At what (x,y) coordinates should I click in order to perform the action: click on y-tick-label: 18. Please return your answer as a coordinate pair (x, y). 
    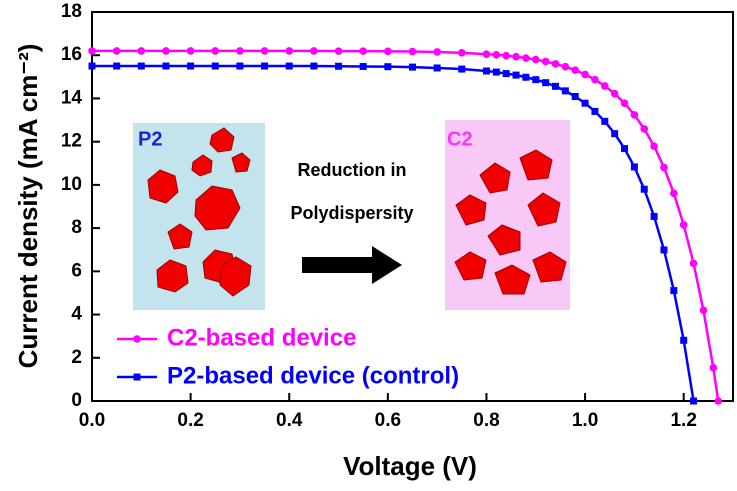
    Looking at the image, I should click on (71, 11).